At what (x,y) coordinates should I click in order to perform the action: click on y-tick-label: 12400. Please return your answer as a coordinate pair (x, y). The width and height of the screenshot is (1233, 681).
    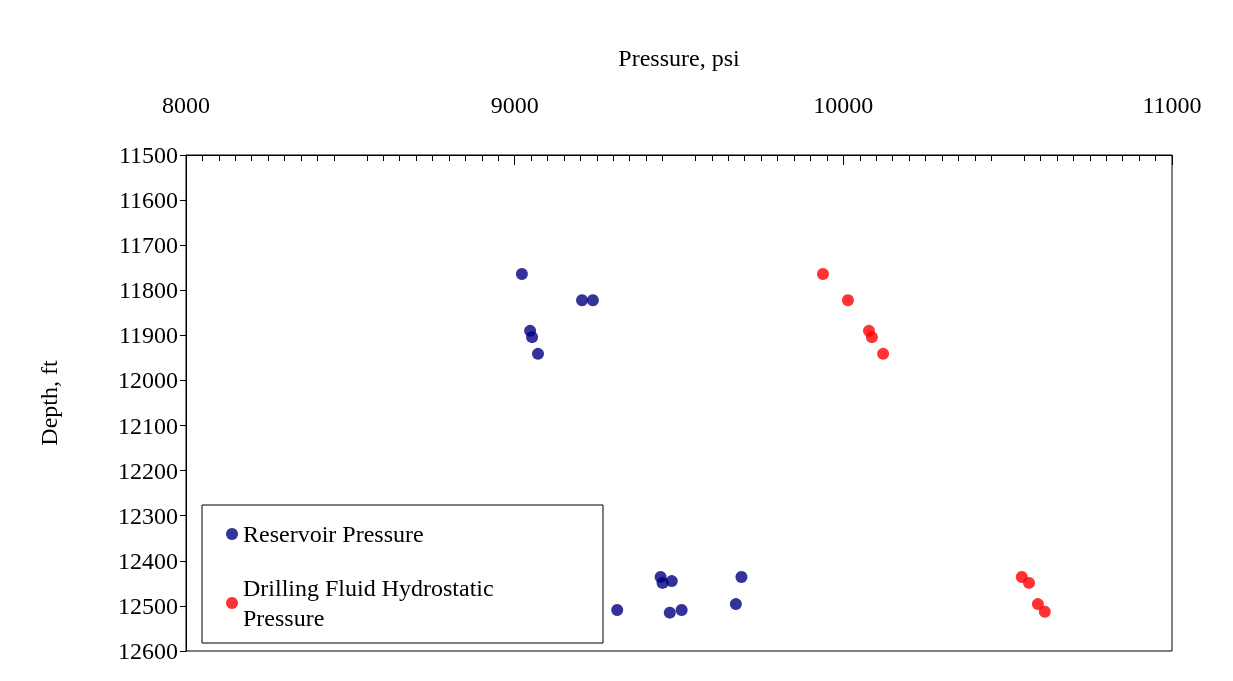
    Looking at the image, I should click on (148, 560).